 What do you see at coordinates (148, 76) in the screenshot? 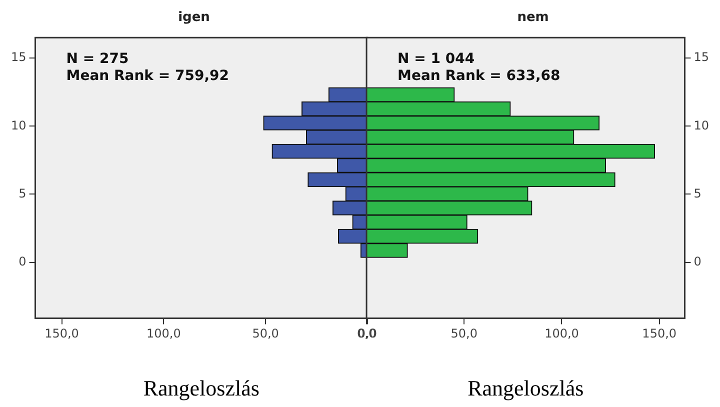
I see `annotation: Mean Rank = 759,92` at bounding box center [148, 76].